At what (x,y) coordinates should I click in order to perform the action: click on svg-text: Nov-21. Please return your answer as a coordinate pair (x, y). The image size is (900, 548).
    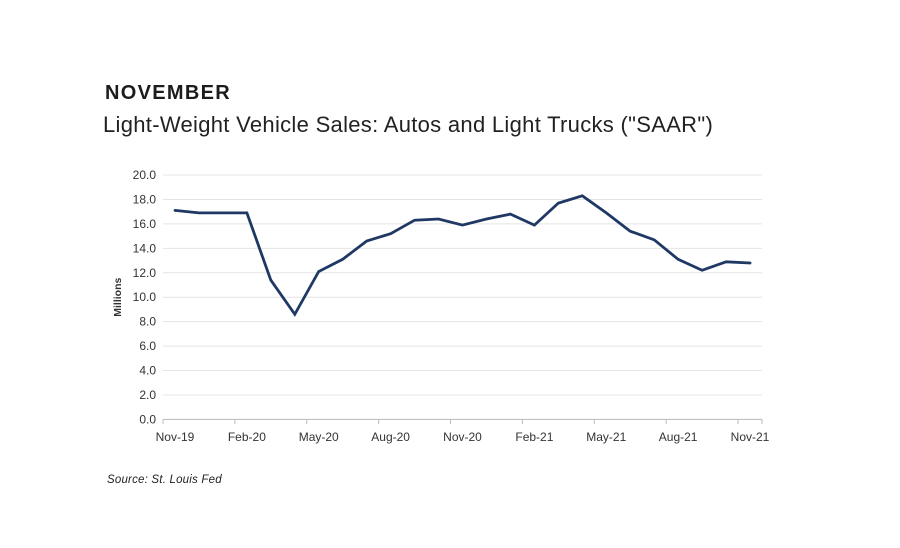
    Looking at the image, I should click on (750, 437).